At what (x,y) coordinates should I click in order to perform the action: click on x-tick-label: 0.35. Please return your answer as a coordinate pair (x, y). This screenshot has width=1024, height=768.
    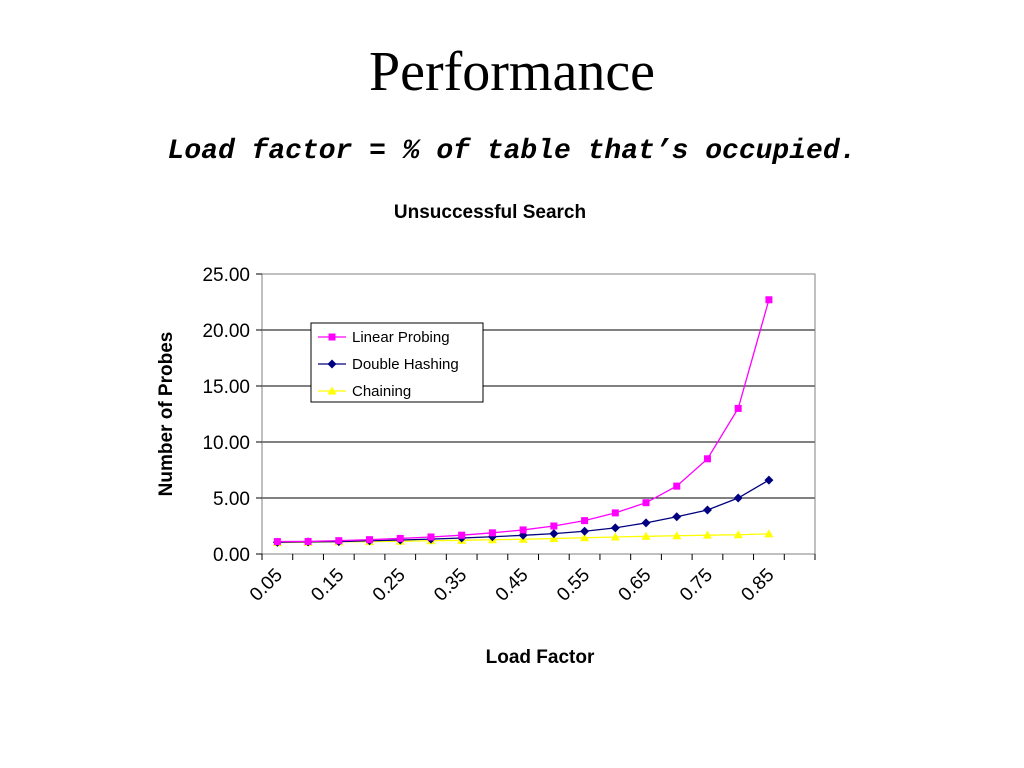
    Looking at the image, I should click on (450, 585).